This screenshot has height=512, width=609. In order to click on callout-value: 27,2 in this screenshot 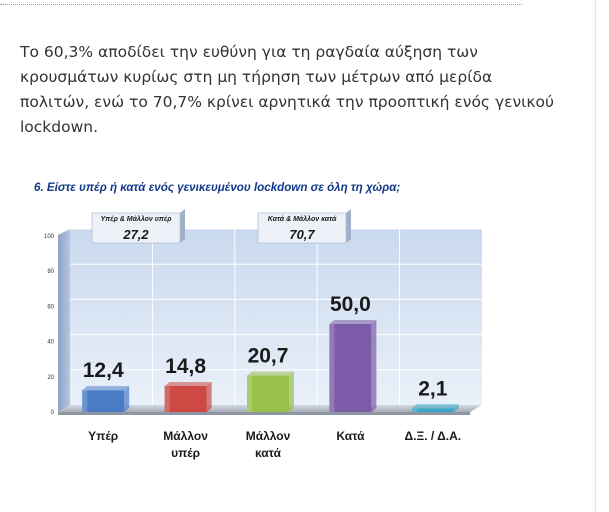, I will do `click(135, 234)`.